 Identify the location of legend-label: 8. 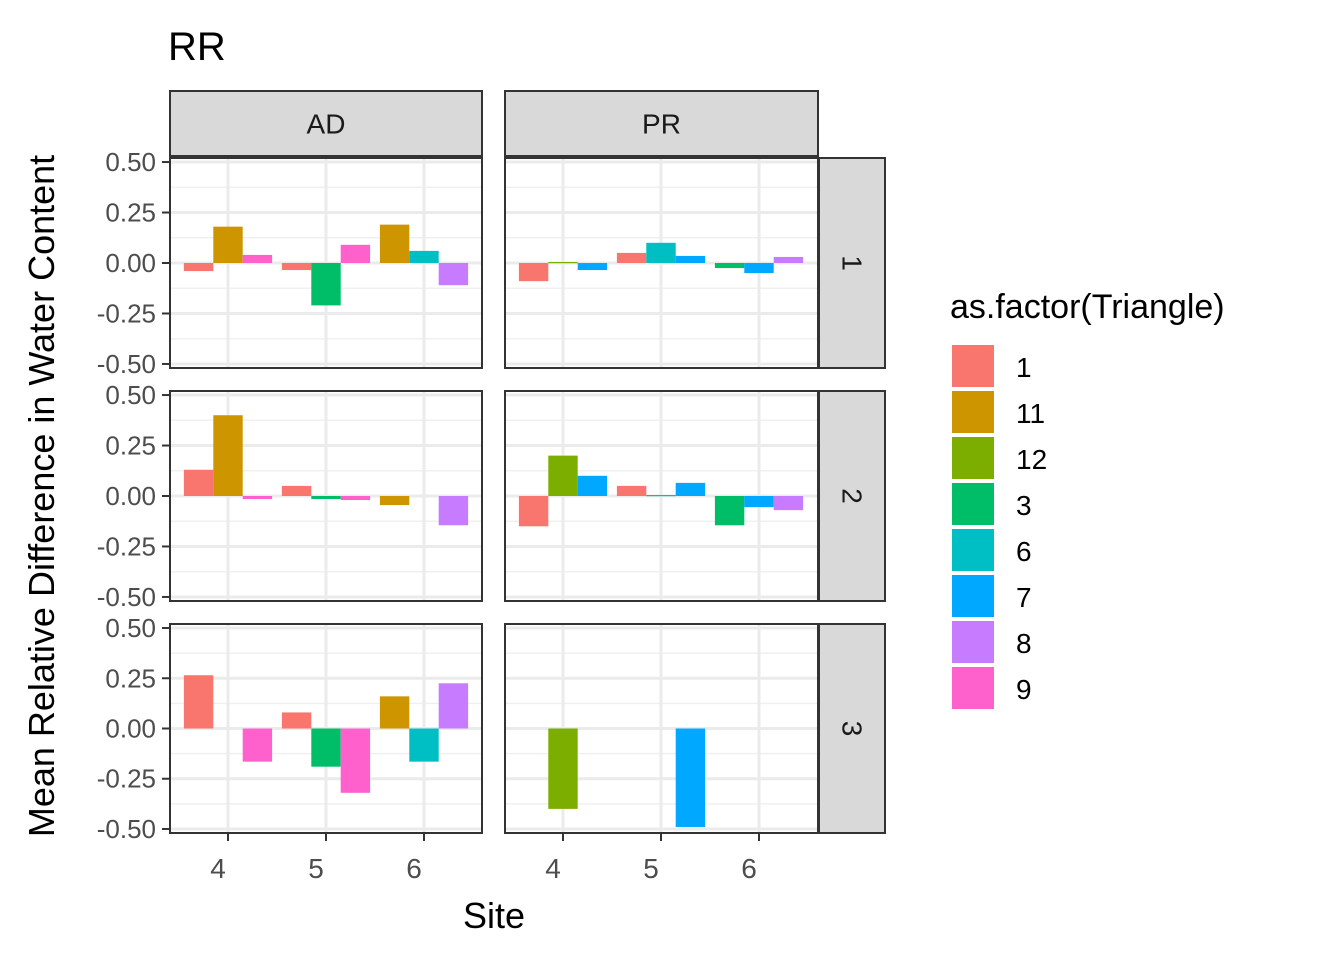
(1024, 643).